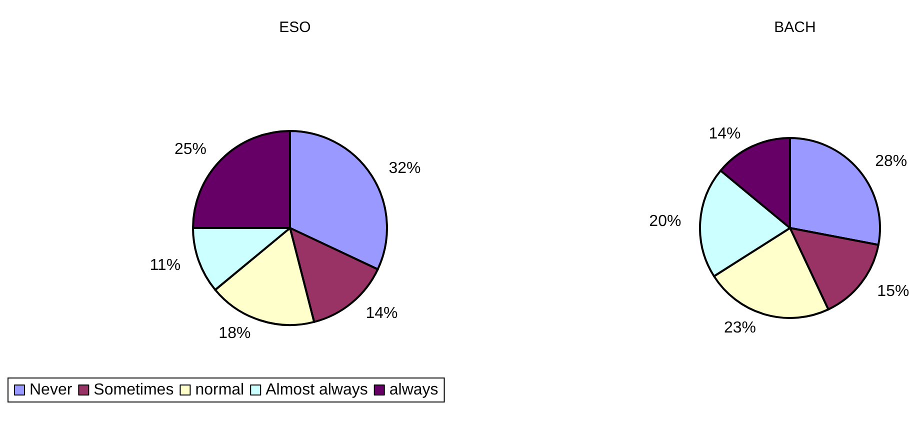 Image resolution: width=909 pixels, height=438 pixels. Describe the element at coordinates (234, 333) in the screenshot. I see `data-label: 18%` at that location.